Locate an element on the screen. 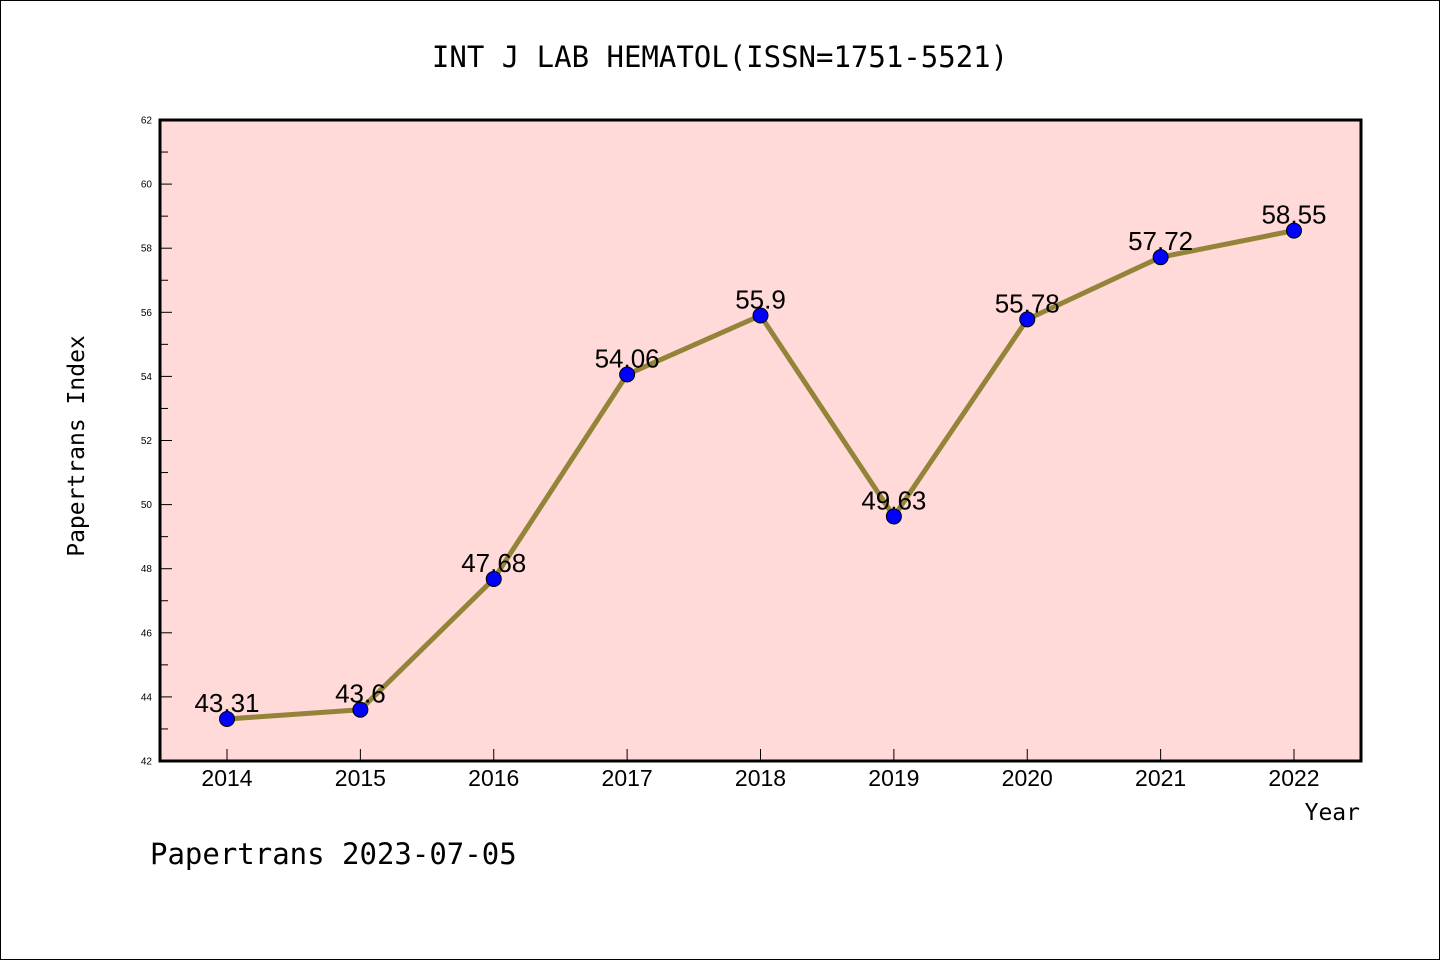 The width and height of the screenshot is (1440, 960). y-tick-label: 54 is located at coordinates (147, 377).